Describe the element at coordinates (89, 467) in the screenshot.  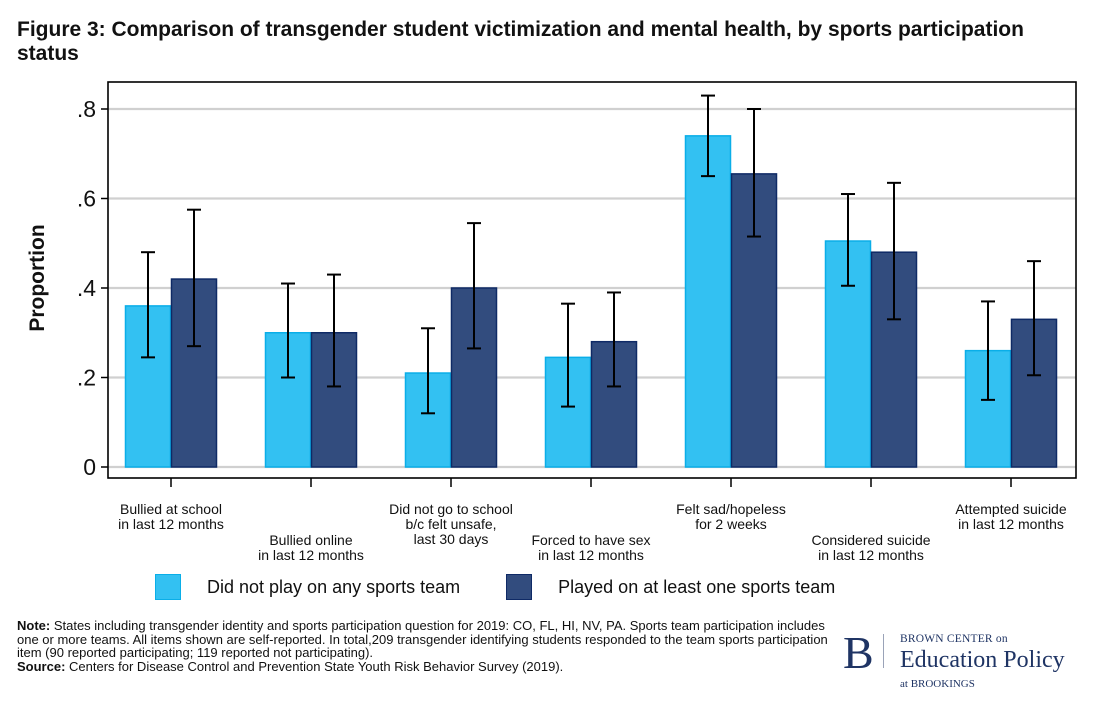
I see `y-tick-label: 0` at that location.